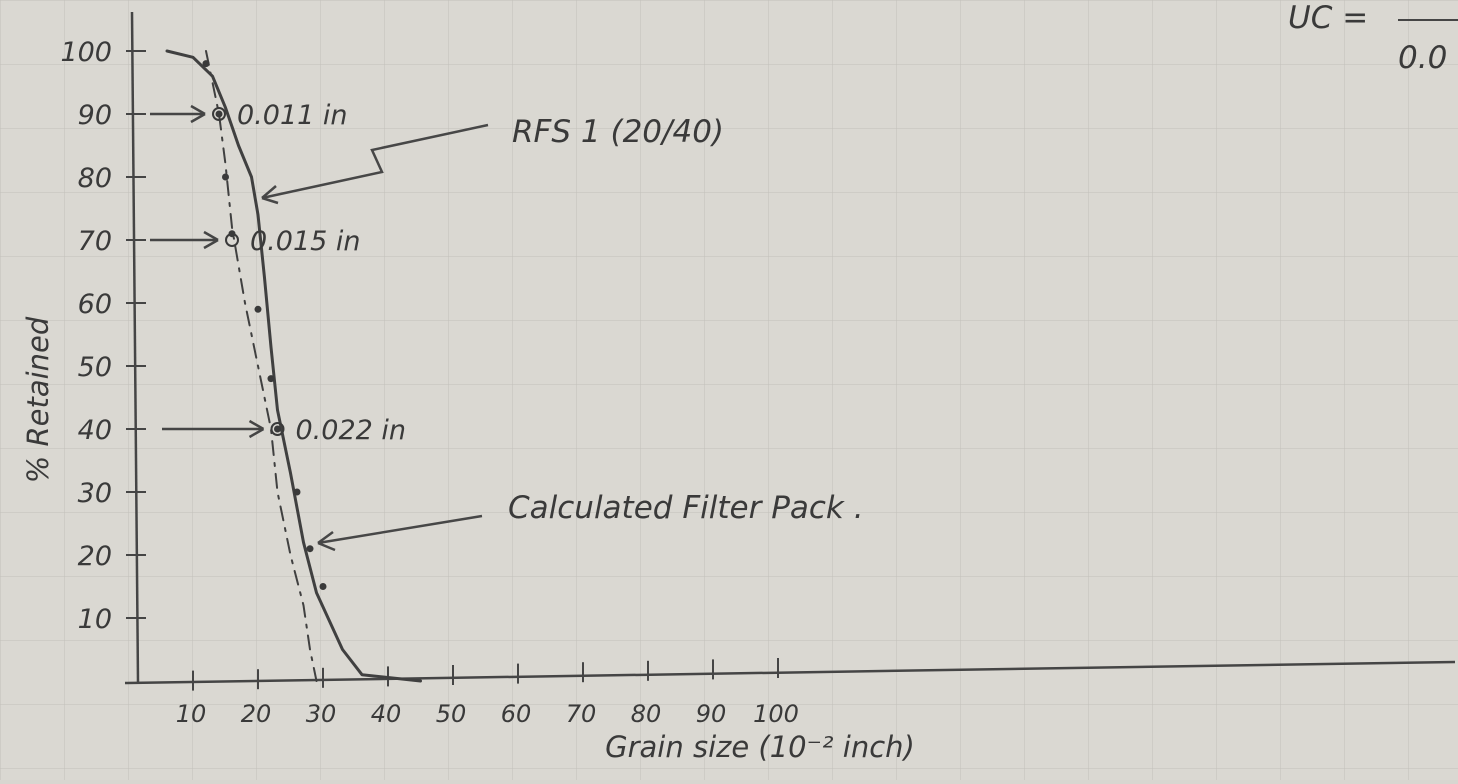  Describe the element at coordinates (95, 241) in the screenshot. I see `y-tick-label-70: 70` at that location.